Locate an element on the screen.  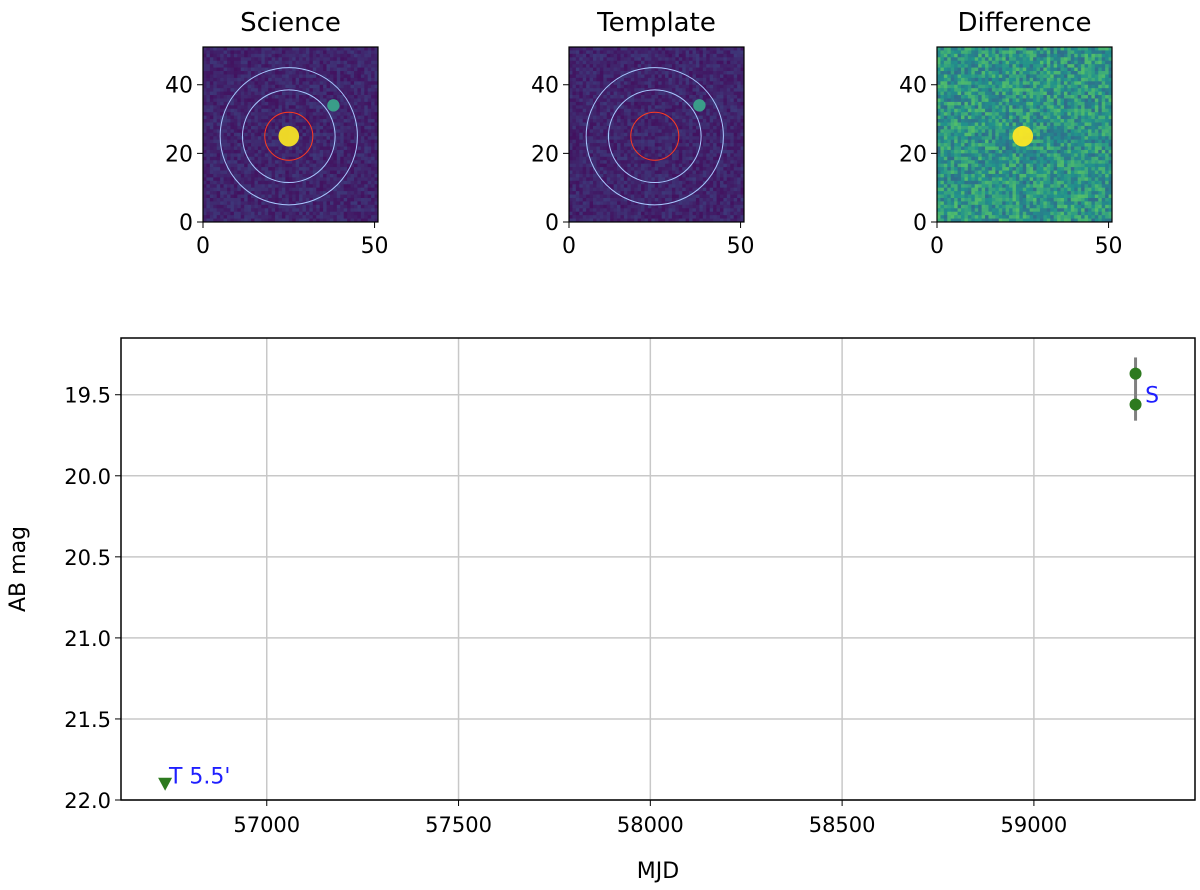
panel-science: Science 0 50 0 20 40 is located at coordinates (277, 133).